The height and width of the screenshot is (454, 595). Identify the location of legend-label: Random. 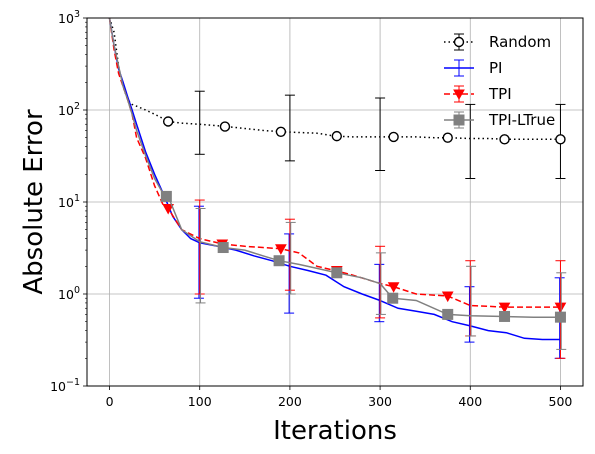
(520, 42).